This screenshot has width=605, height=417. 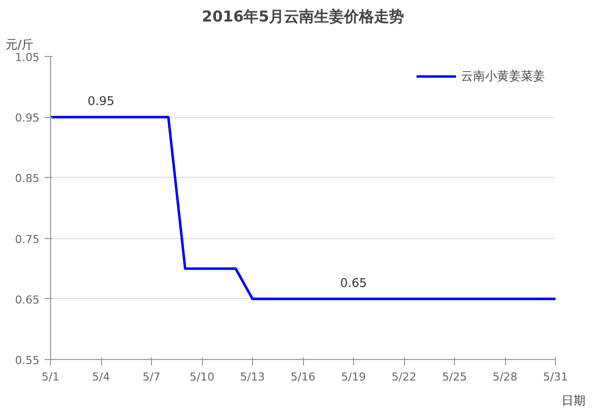 What do you see at coordinates (353, 283) in the screenshot?
I see `data-label: 0.65` at bounding box center [353, 283].